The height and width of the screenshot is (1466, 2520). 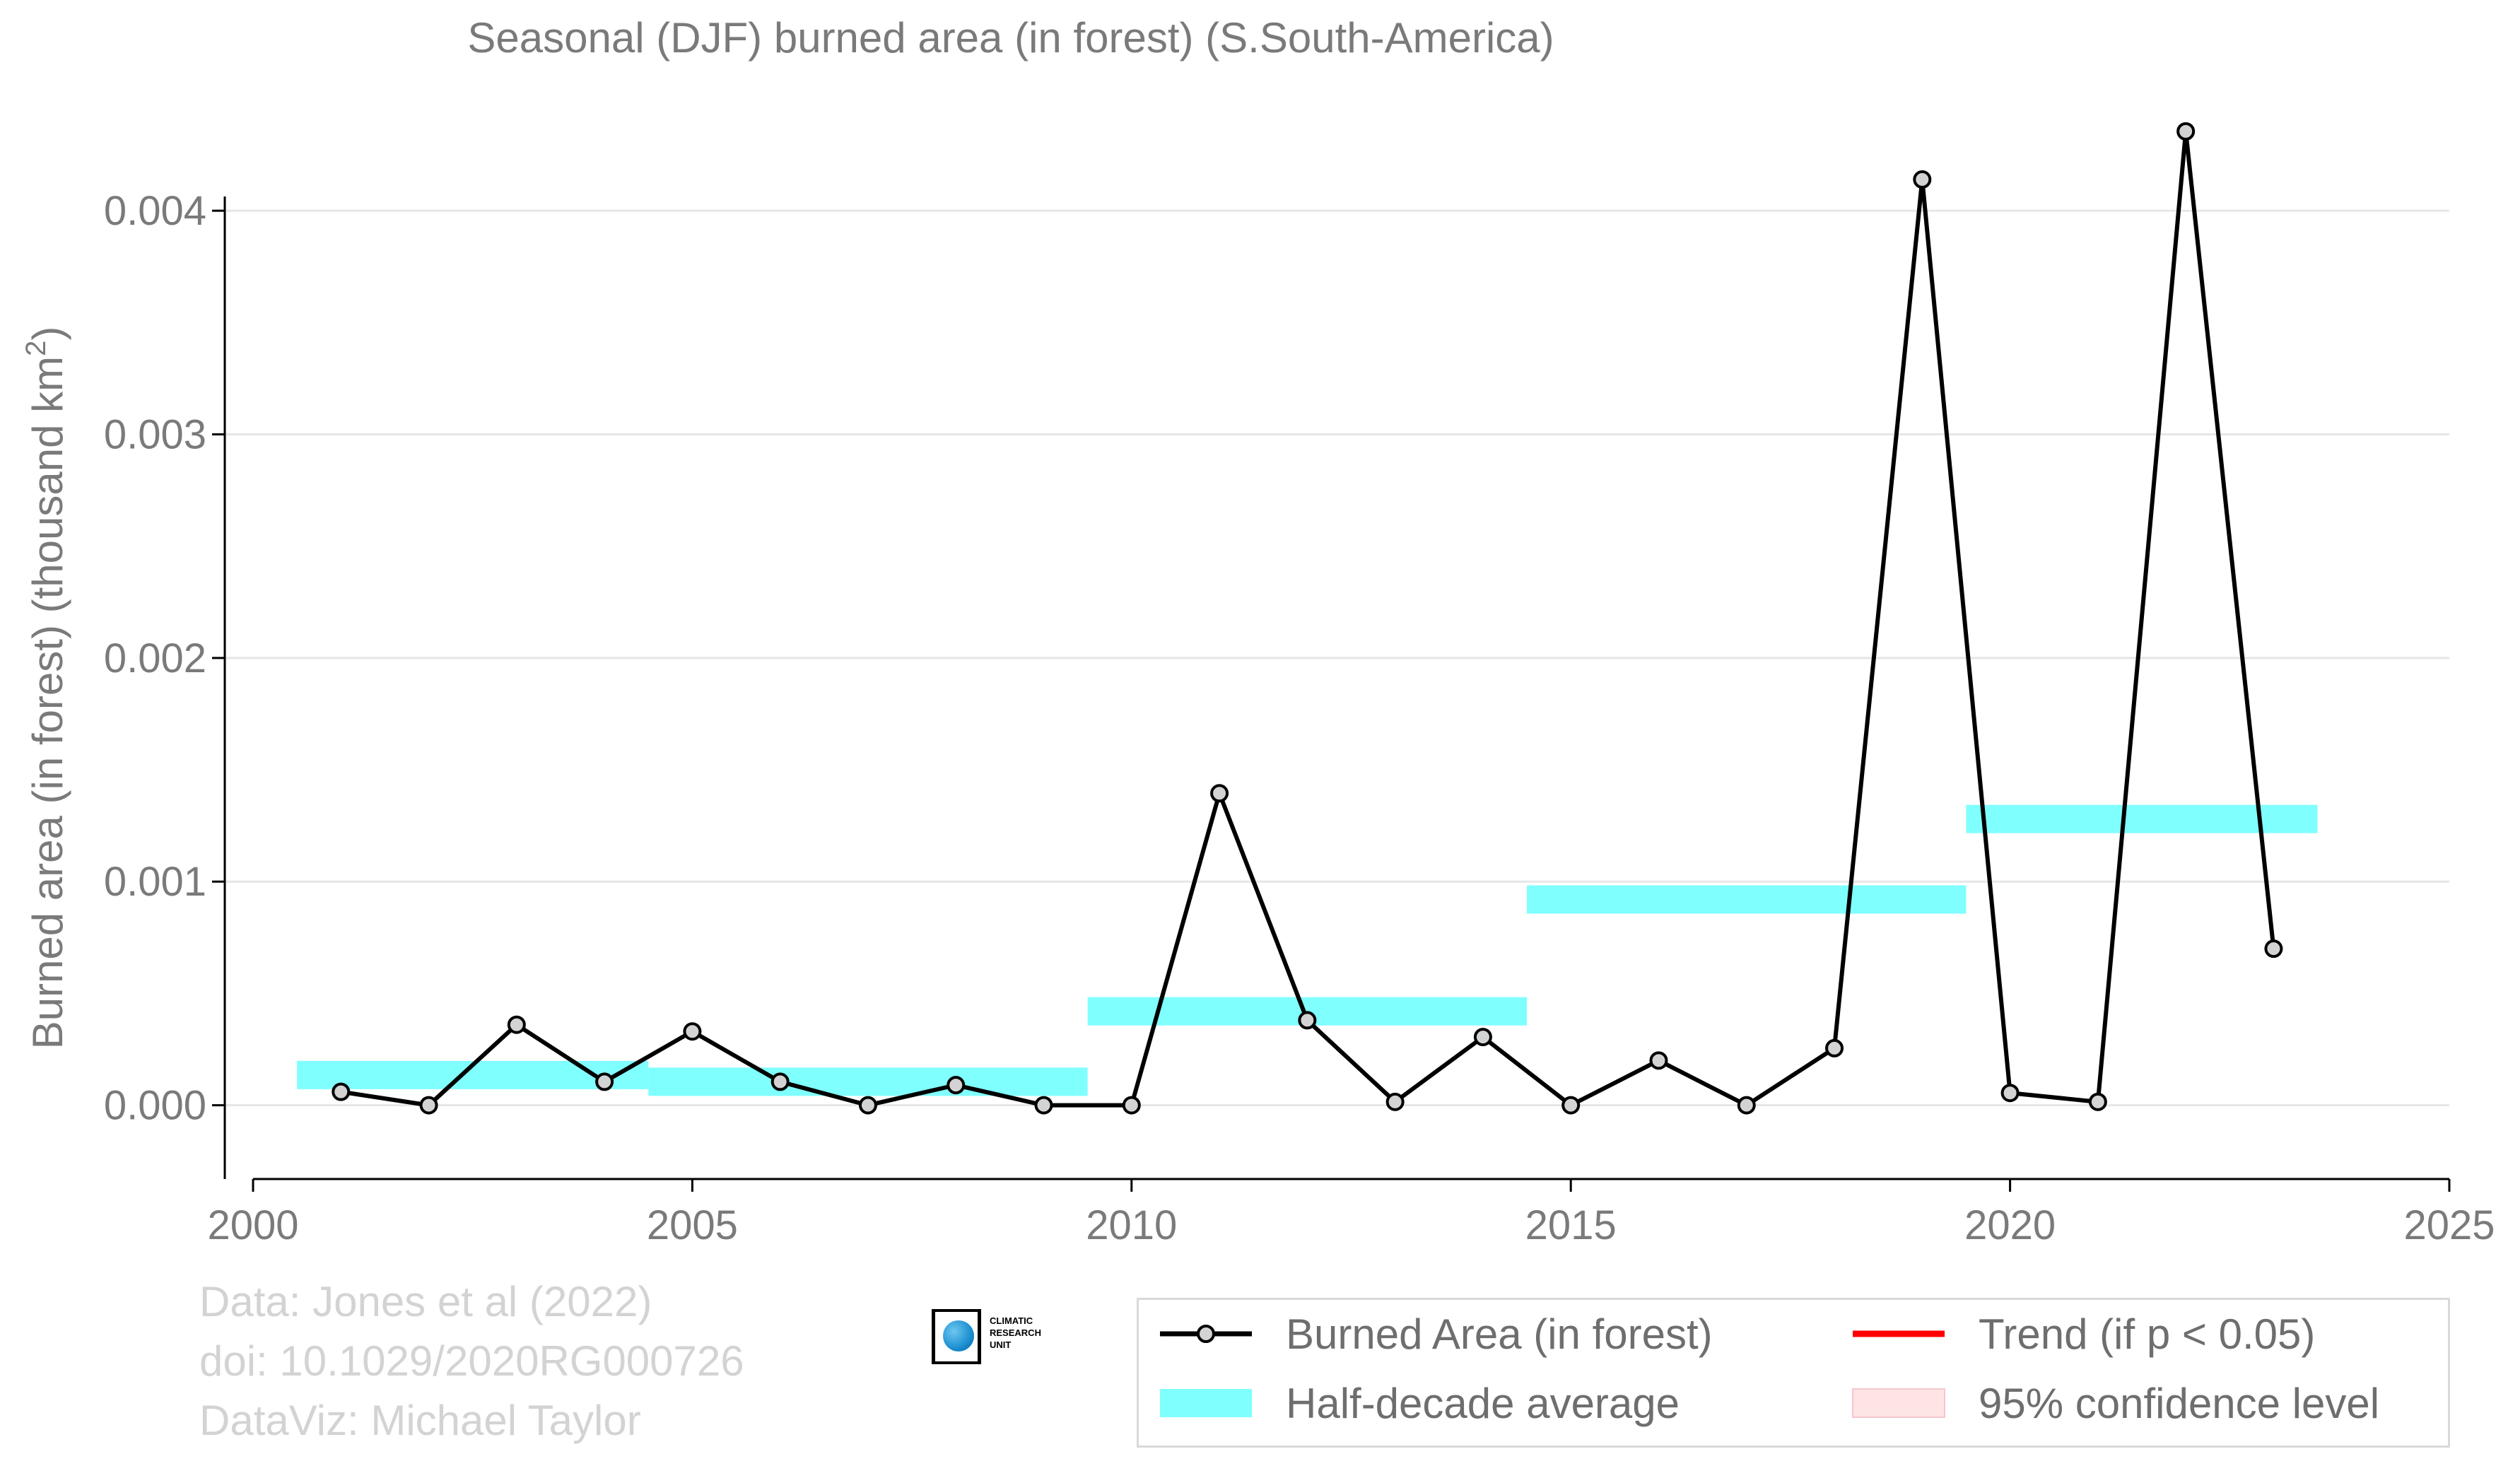 I want to click on globe-icon, so click(x=959, y=1335).